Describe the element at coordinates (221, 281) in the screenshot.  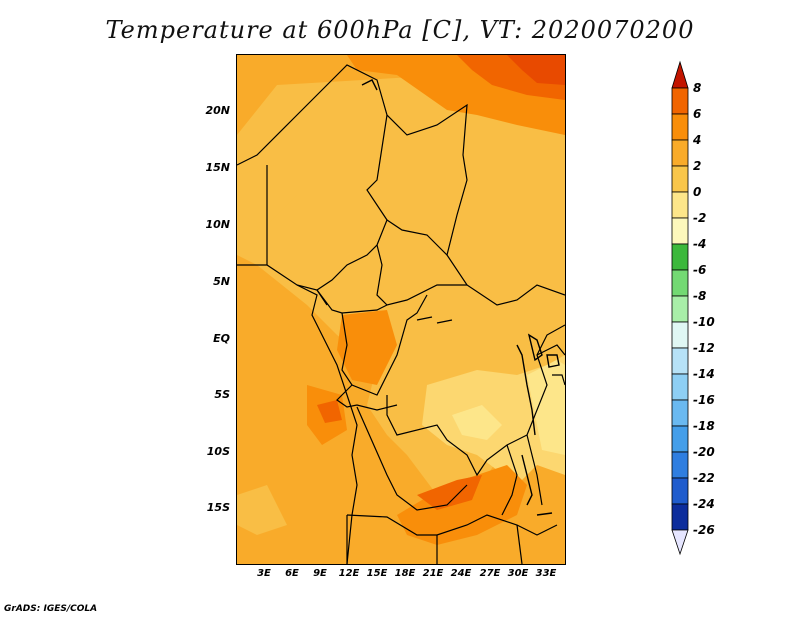
I see `lat-label-5n: 5N` at that location.